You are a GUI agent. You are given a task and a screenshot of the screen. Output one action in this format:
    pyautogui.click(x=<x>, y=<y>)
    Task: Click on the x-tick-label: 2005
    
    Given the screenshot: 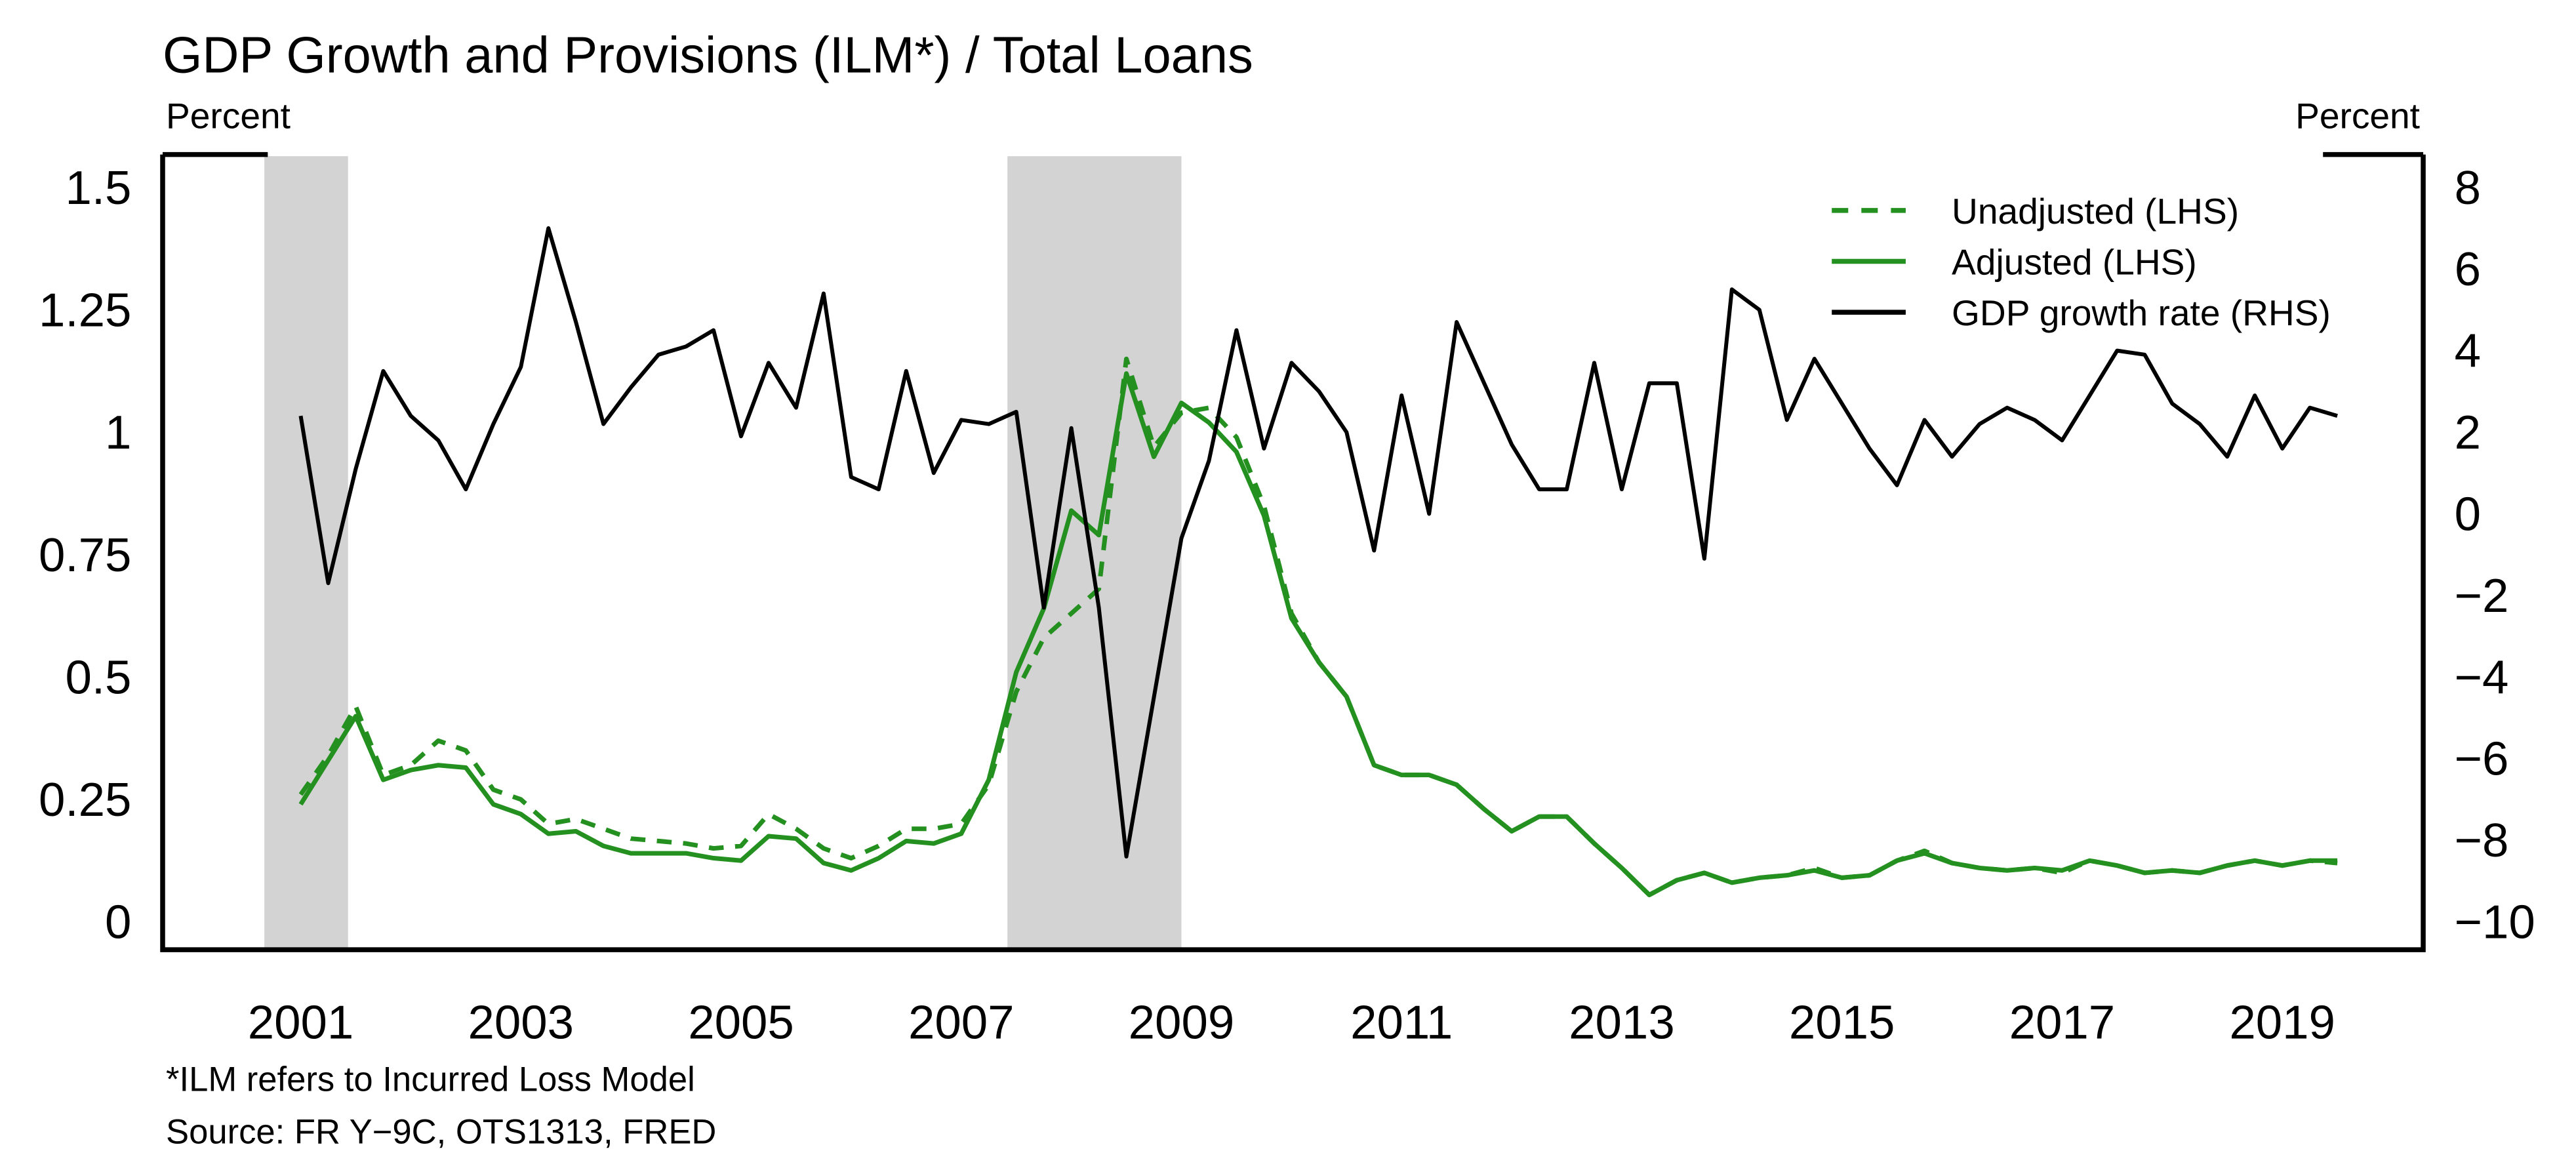 What is the action you would take?
    pyautogui.click(x=741, y=1022)
    